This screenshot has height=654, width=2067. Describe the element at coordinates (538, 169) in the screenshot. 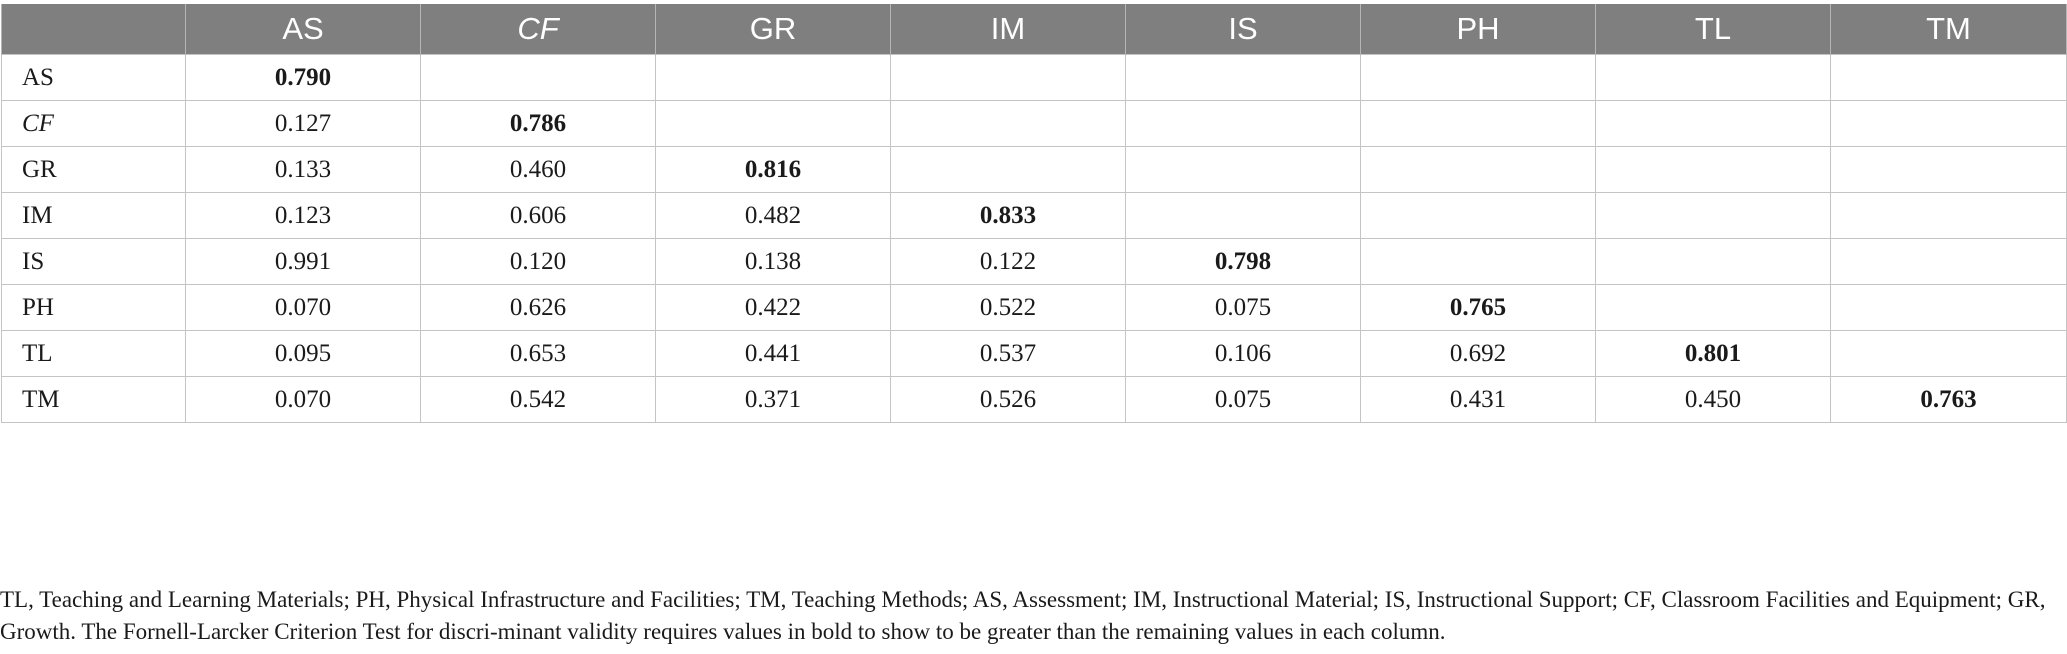

I see `table-cell: 0.460` at that location.